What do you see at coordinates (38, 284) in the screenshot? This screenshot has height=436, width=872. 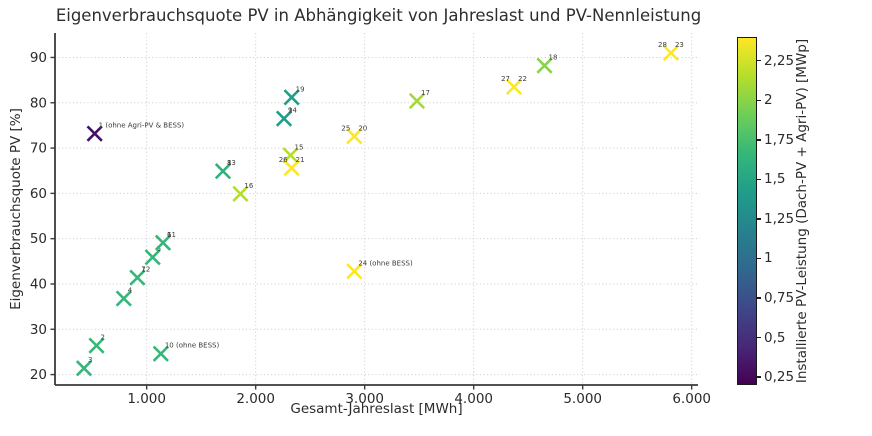 I see `y-tick-label: 40` at bounding box center [38, 284].